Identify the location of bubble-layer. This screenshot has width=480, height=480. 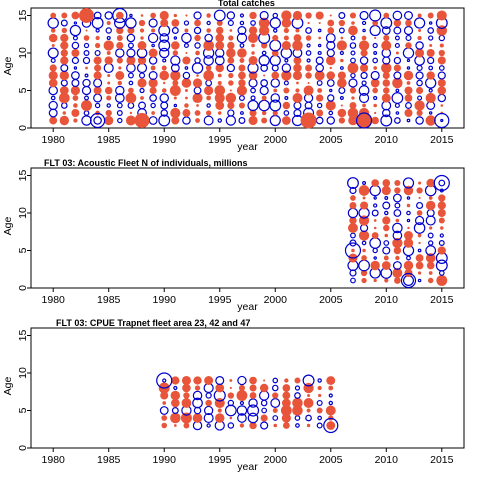
(397, 232).